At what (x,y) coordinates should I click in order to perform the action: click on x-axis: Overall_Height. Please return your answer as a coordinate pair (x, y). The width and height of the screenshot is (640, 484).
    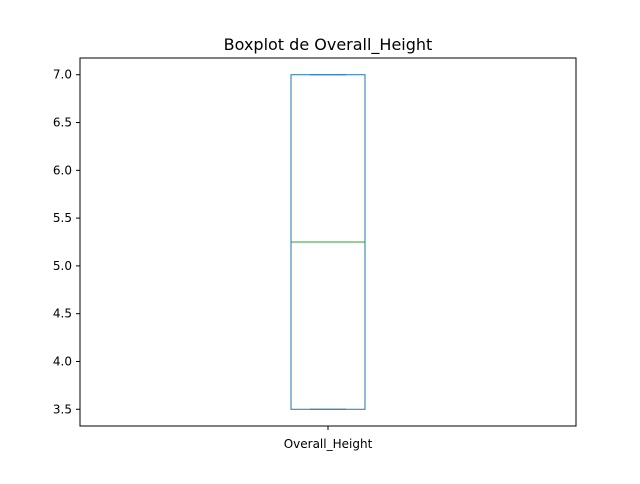
    Looking at the image, I should click on (328, 438).